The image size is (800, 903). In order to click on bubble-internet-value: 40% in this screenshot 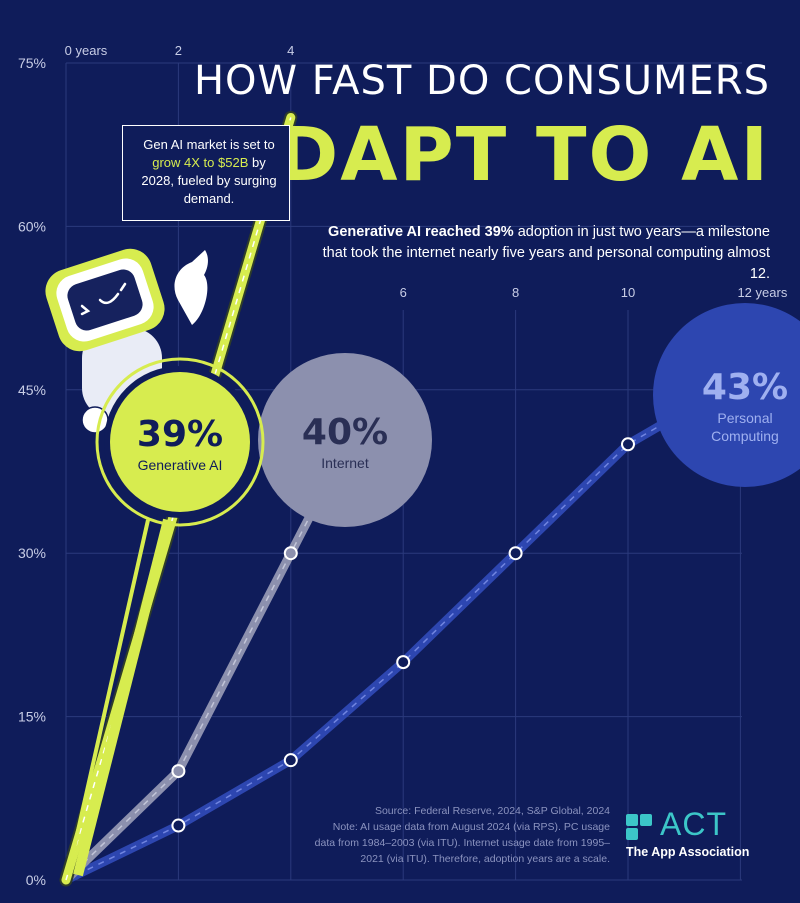, I will do `click(345, 432)`.